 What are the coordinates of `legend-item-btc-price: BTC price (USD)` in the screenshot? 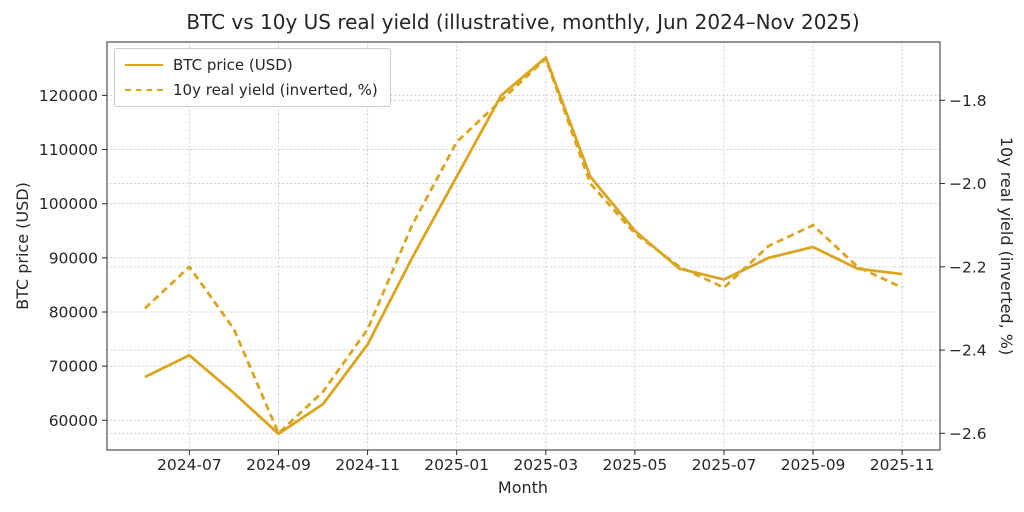 It's located at (251, 65).